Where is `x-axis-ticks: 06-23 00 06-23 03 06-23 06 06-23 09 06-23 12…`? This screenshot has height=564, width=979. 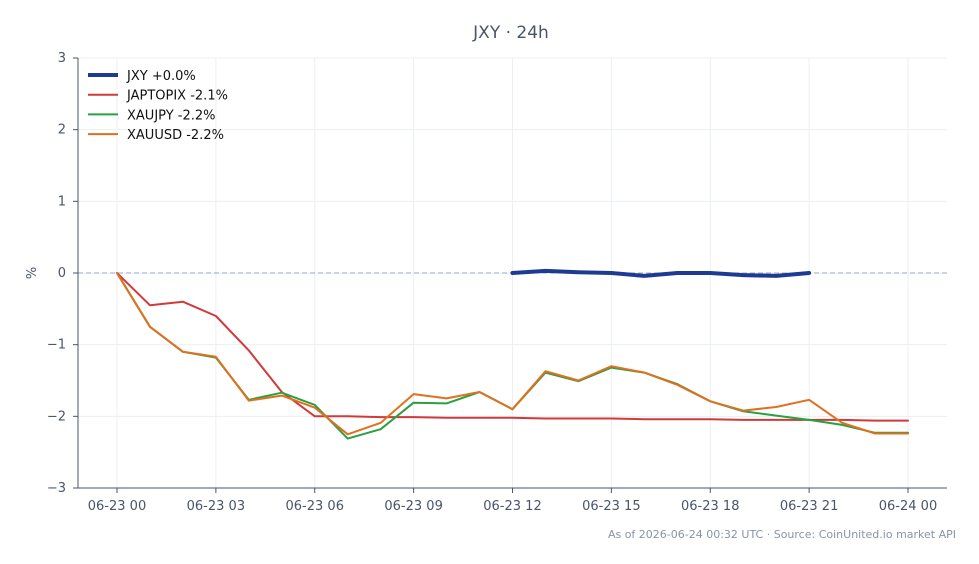
x-axis-ticks: 06-23 00 06-23 03 06-23 06 06-23 09 06-23 12… is located at coordinates (512, 501).